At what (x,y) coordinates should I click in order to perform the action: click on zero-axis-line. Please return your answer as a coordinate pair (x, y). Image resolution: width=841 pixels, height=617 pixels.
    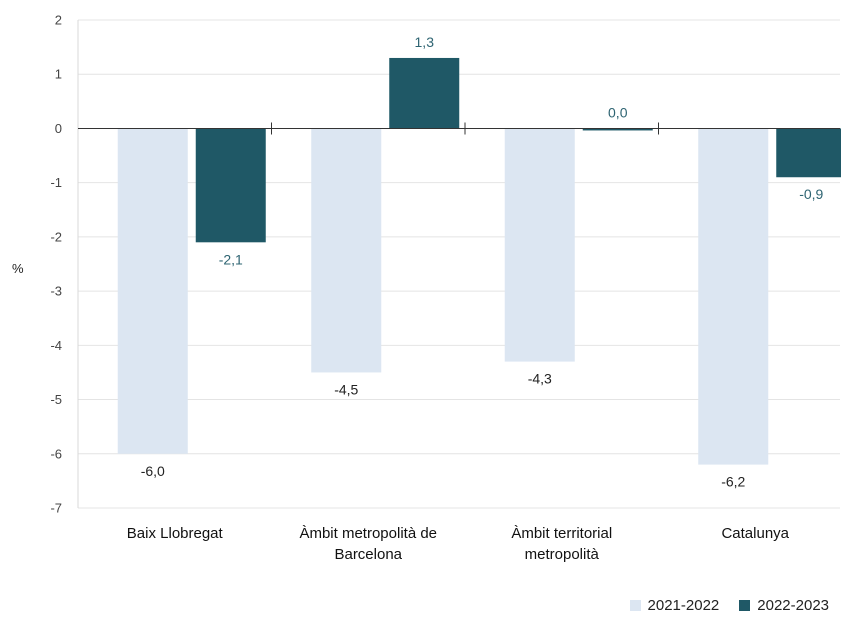
    Looking at the image, I should click on (459, 128).